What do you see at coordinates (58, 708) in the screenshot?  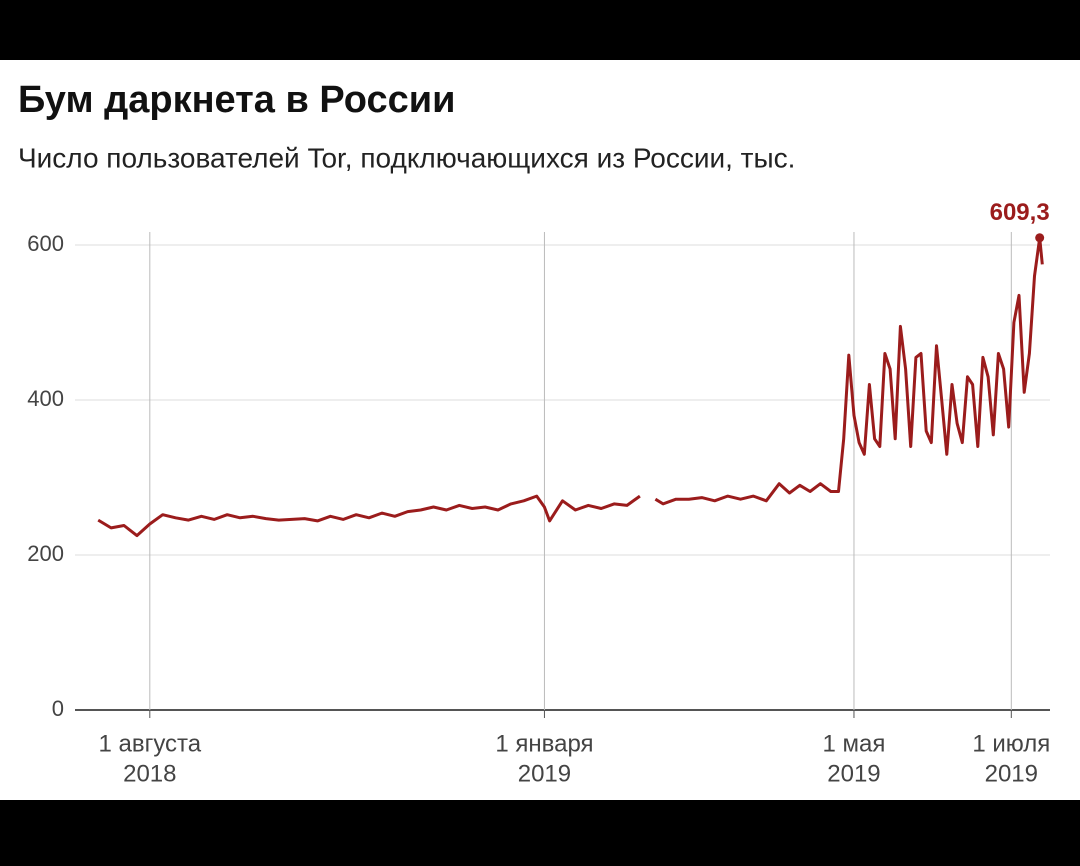 I see `y-tick-label: 0` at bounding box center [58, 708].